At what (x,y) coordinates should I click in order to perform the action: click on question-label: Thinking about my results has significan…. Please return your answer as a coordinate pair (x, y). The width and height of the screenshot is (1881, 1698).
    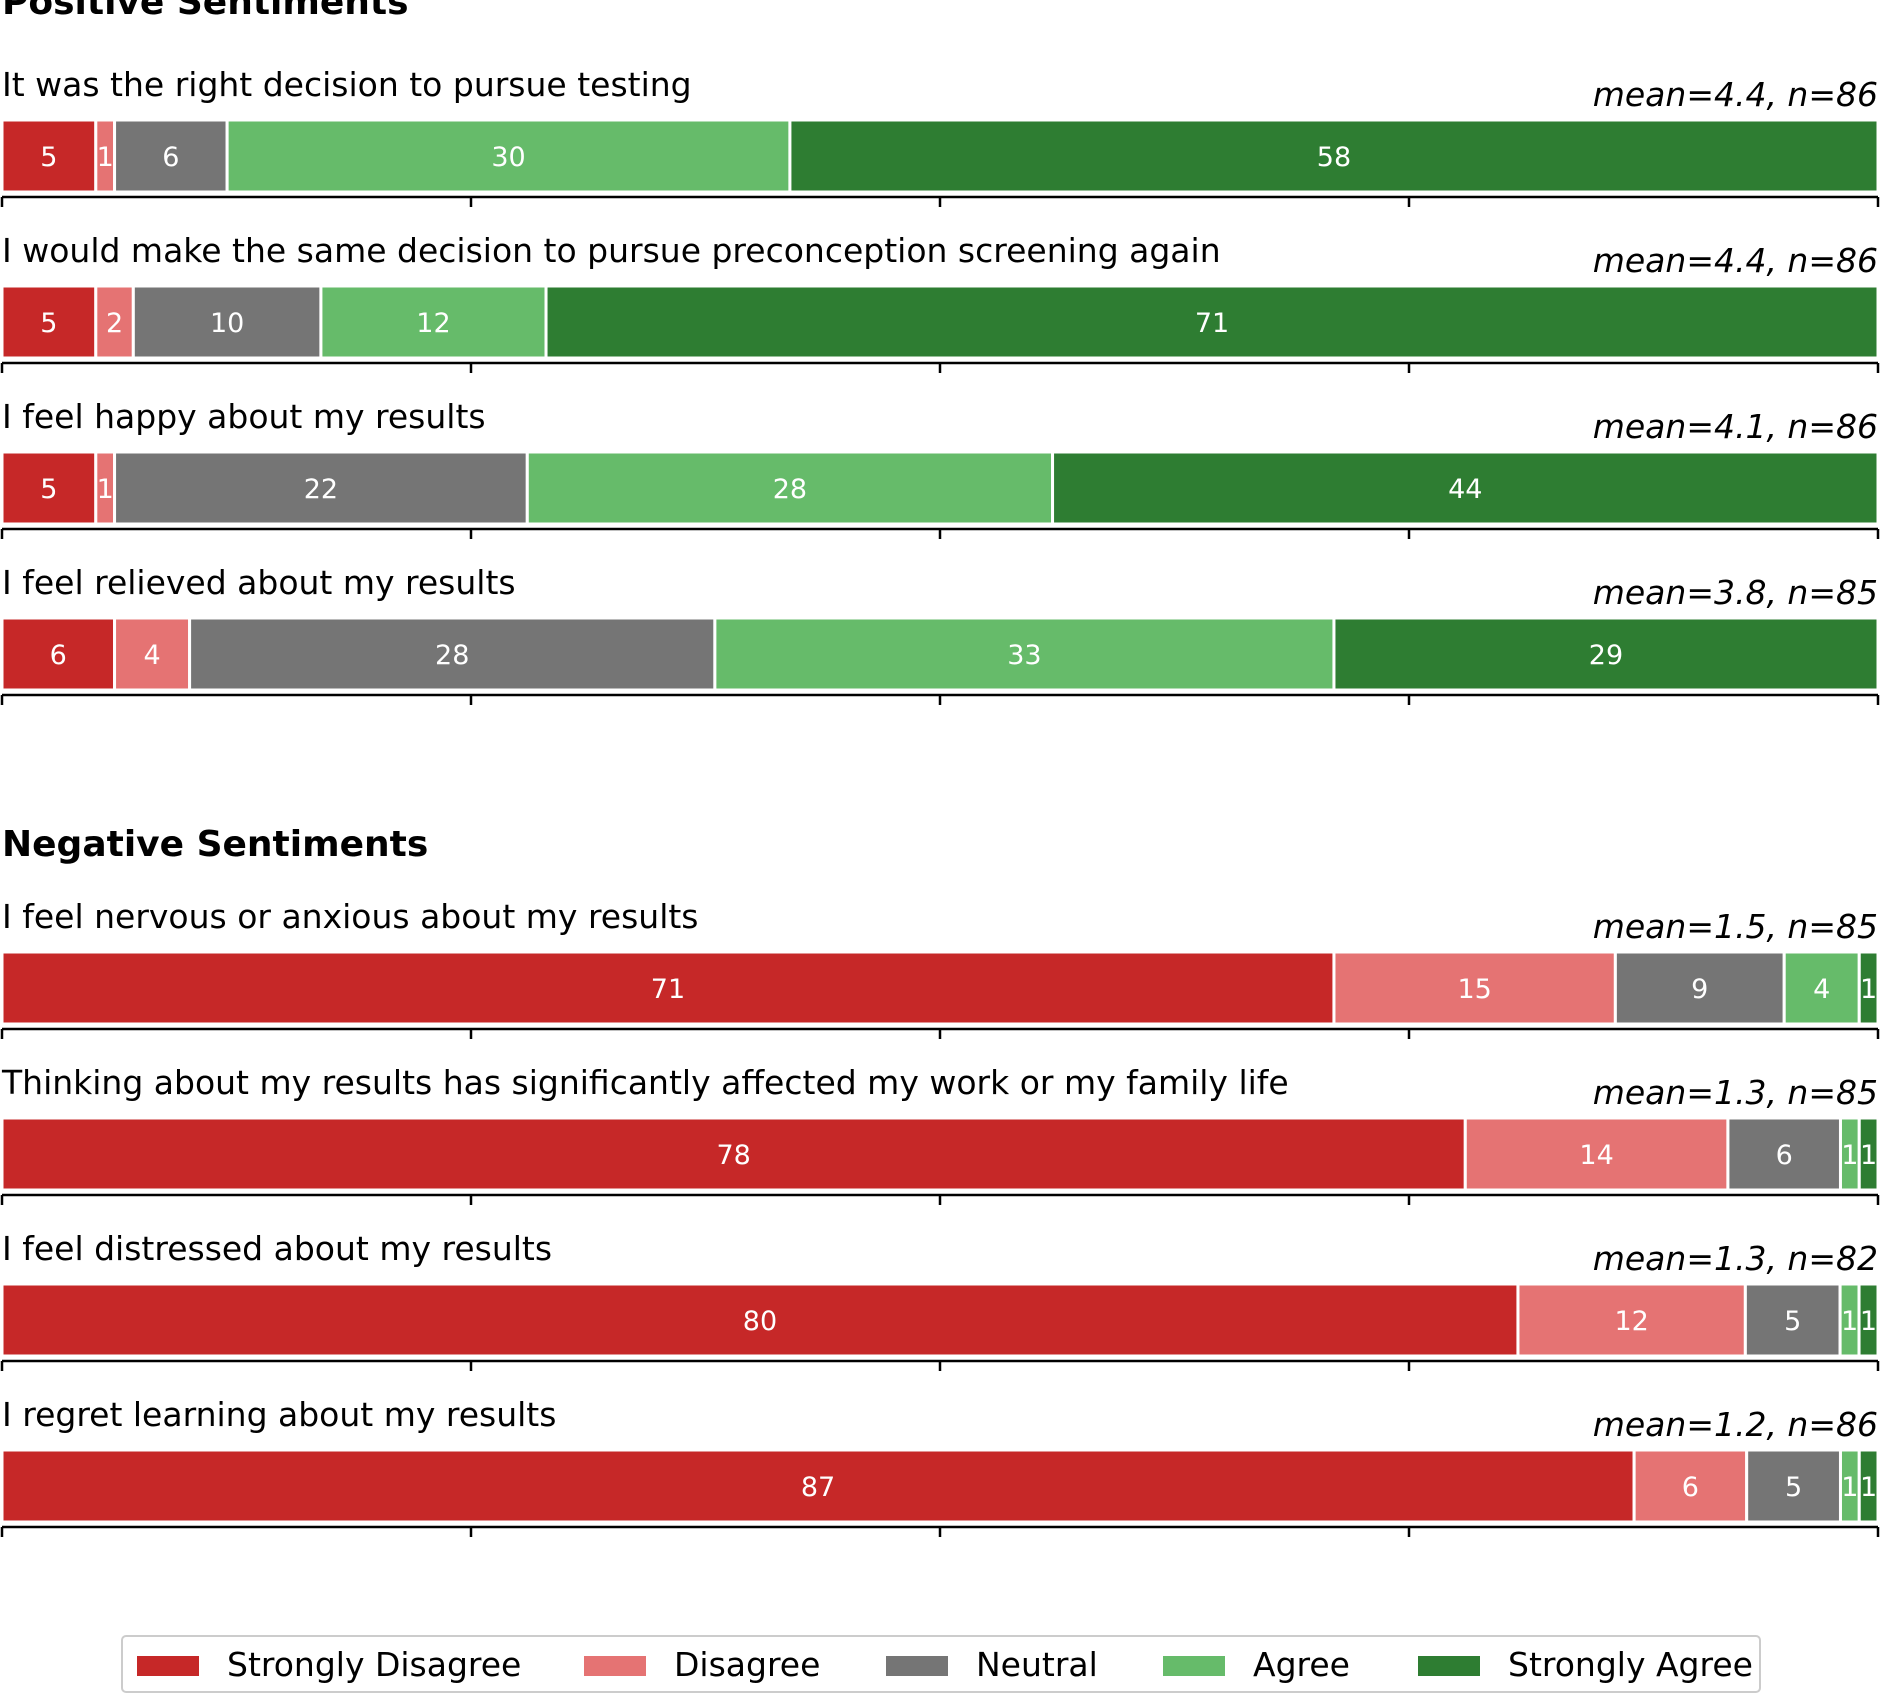
    Looking at the image, I should click on (645, 1082).